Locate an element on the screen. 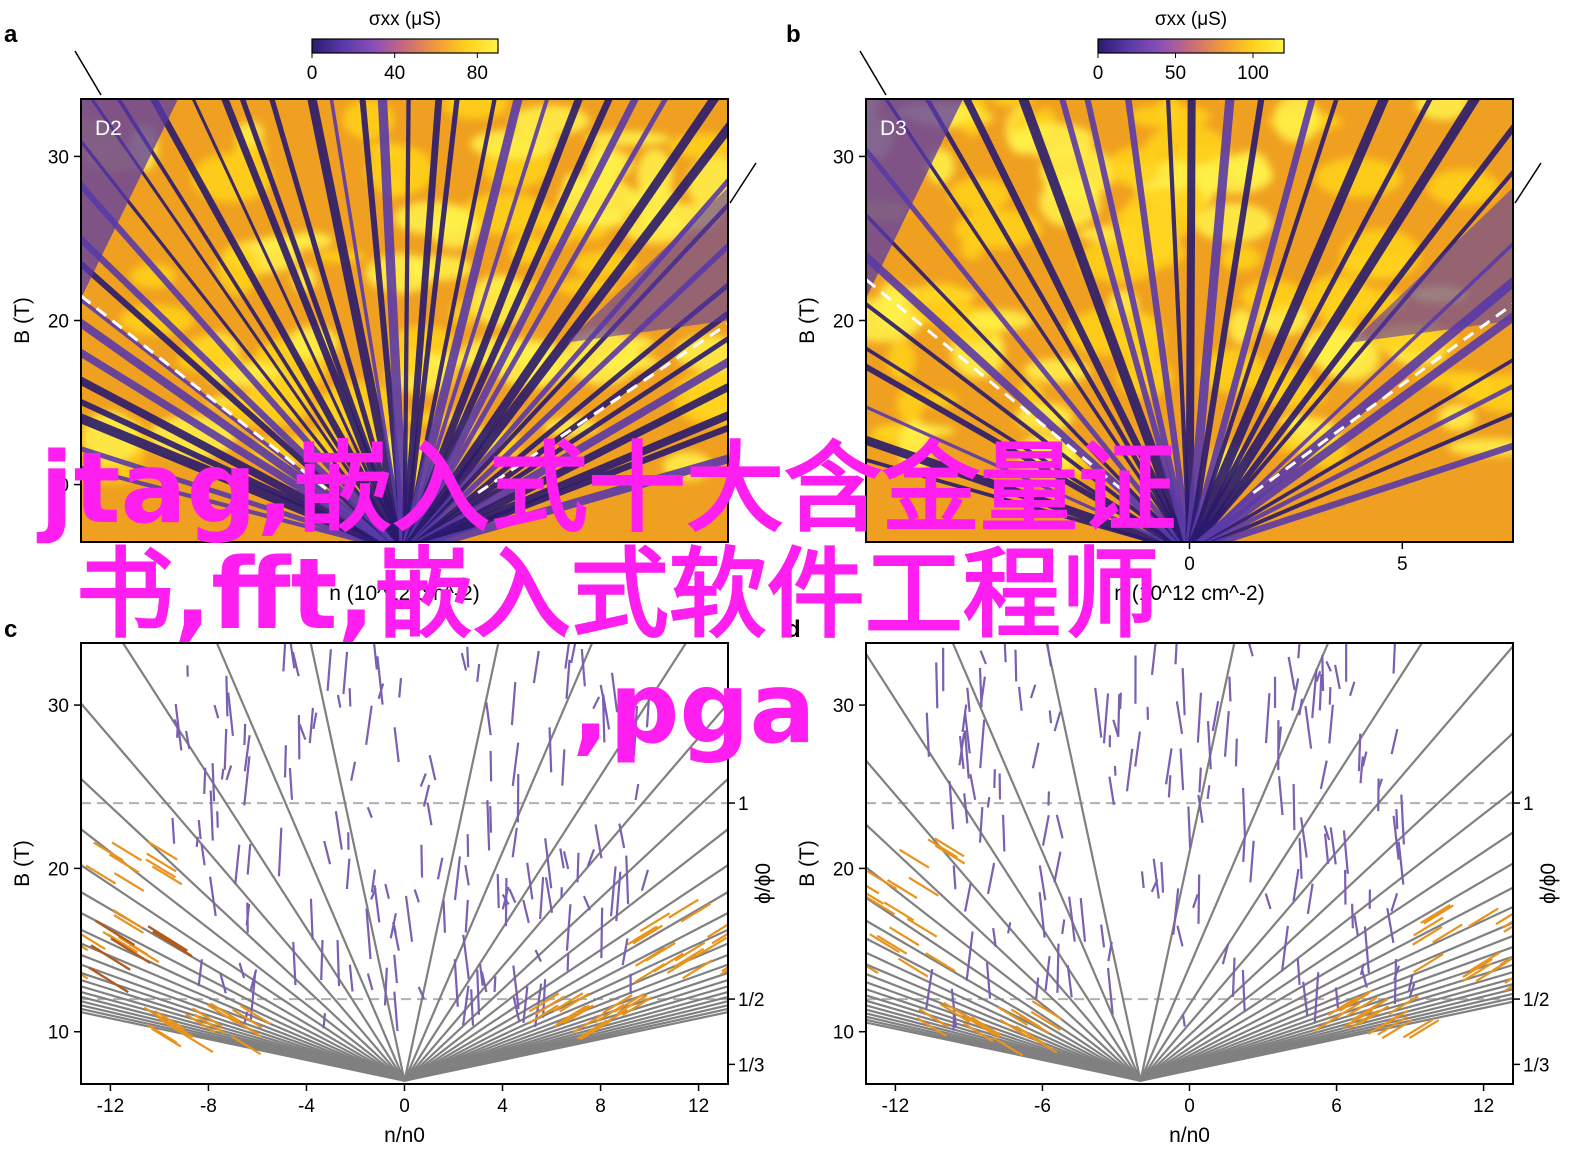  fan-purple-segments is located at coordinates (1170, 837).